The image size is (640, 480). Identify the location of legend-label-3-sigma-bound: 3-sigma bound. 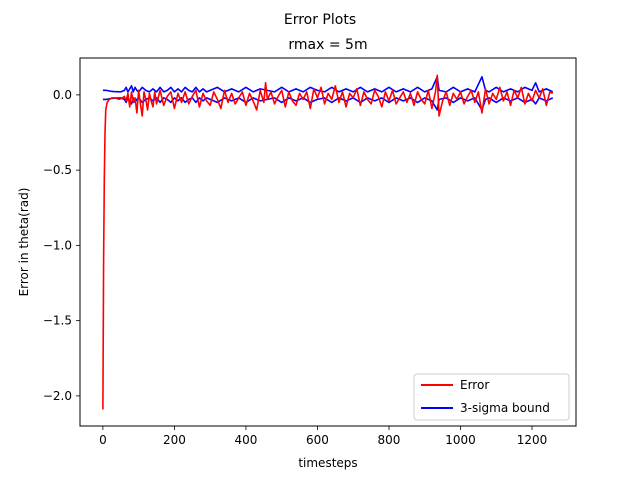
(505, 408).